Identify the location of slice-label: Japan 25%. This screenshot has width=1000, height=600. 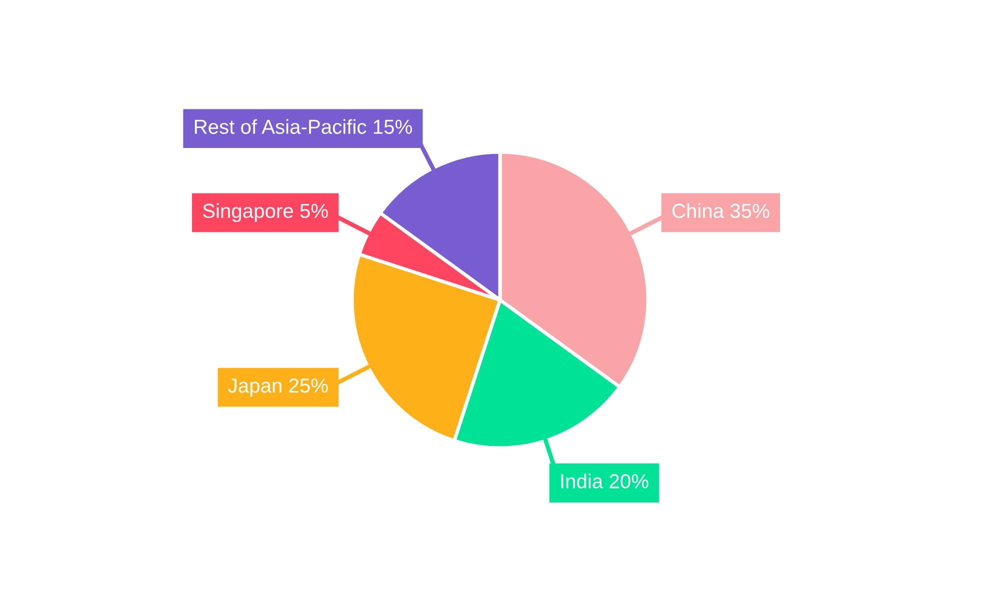
(278, 387).